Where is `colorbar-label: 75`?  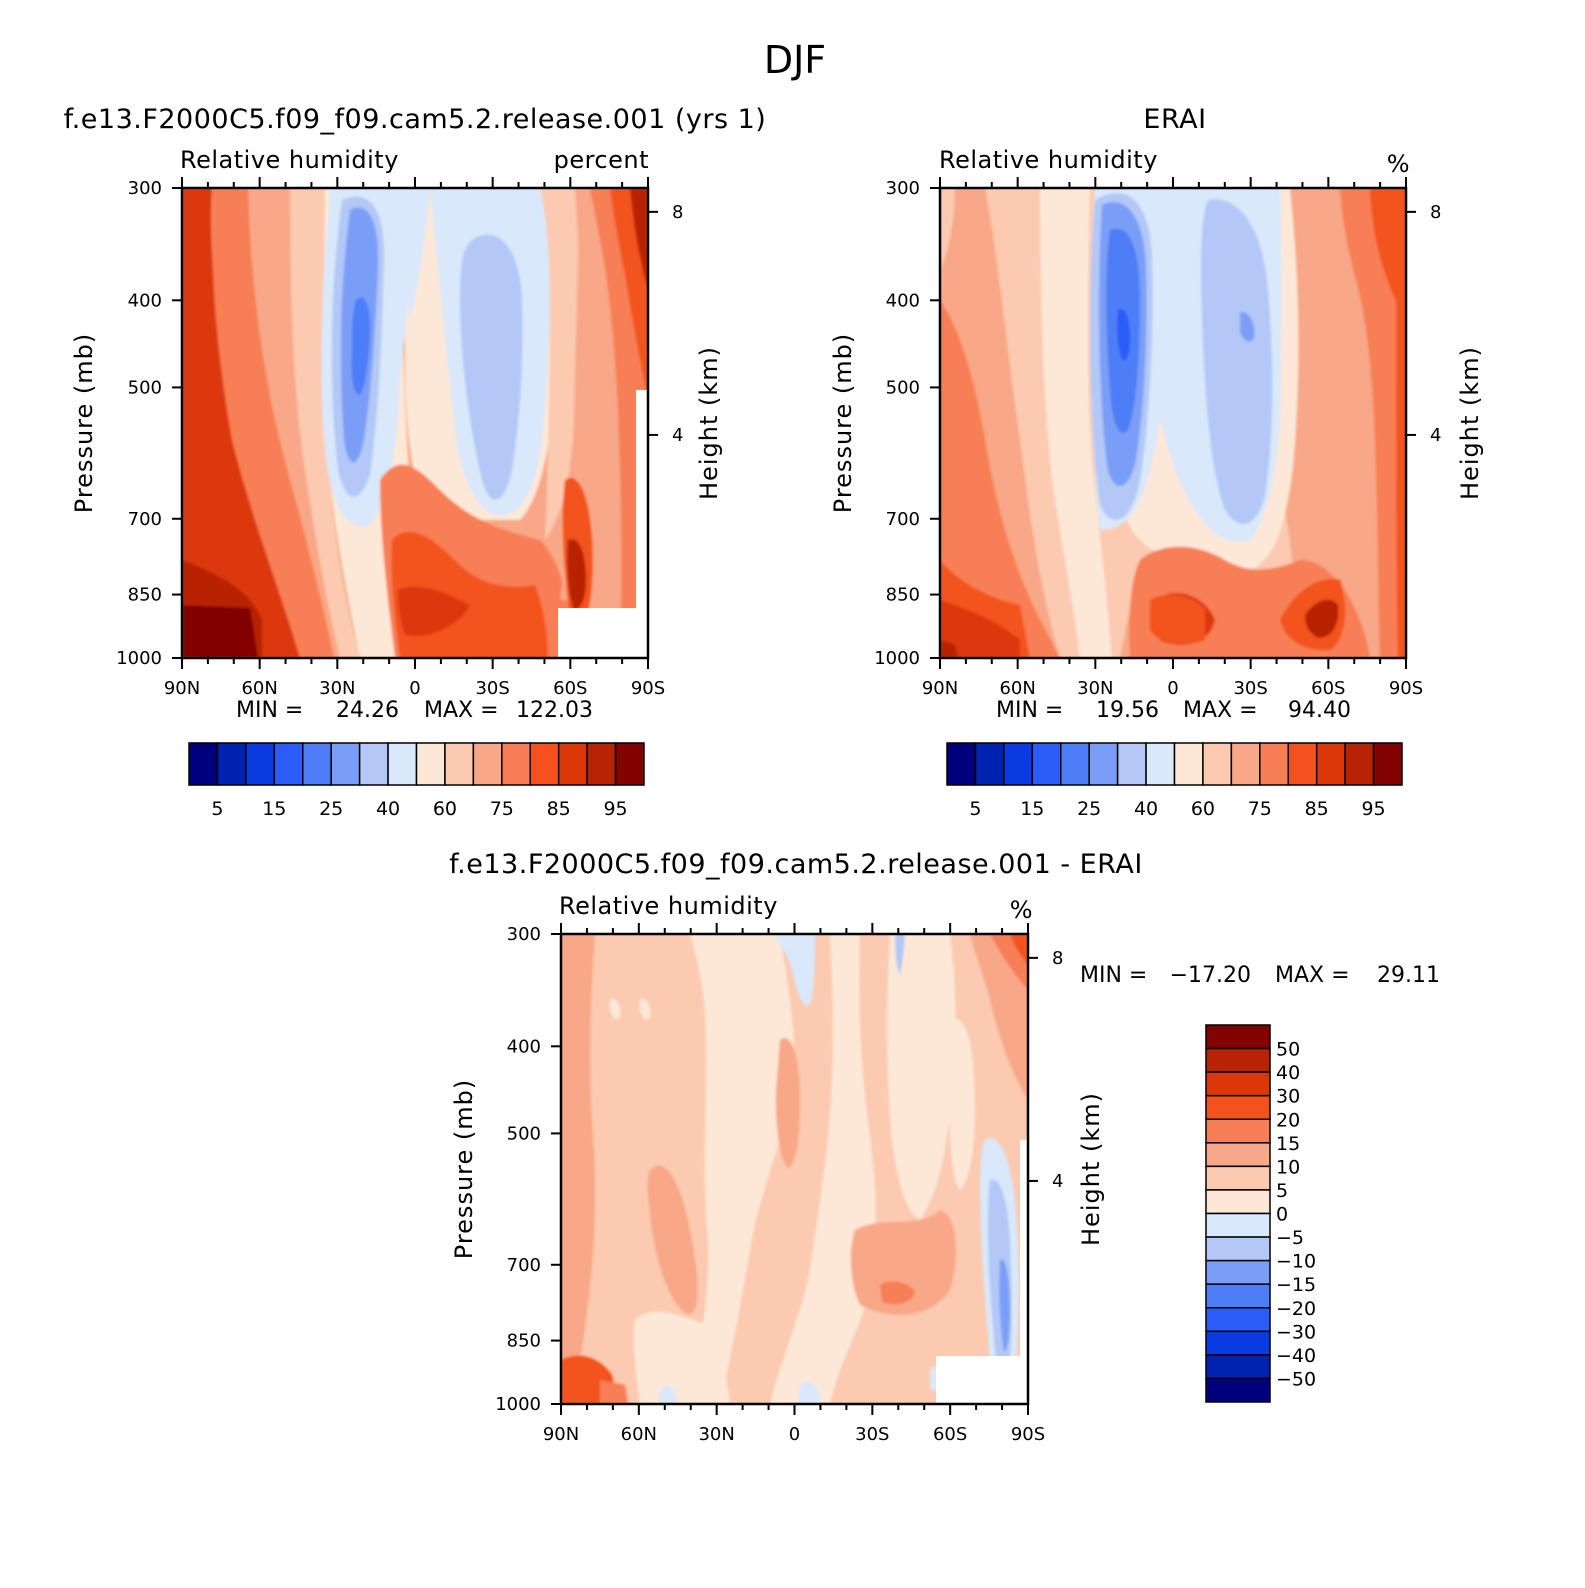
colorbar-label: 75 is located at coordinates (502, 809).